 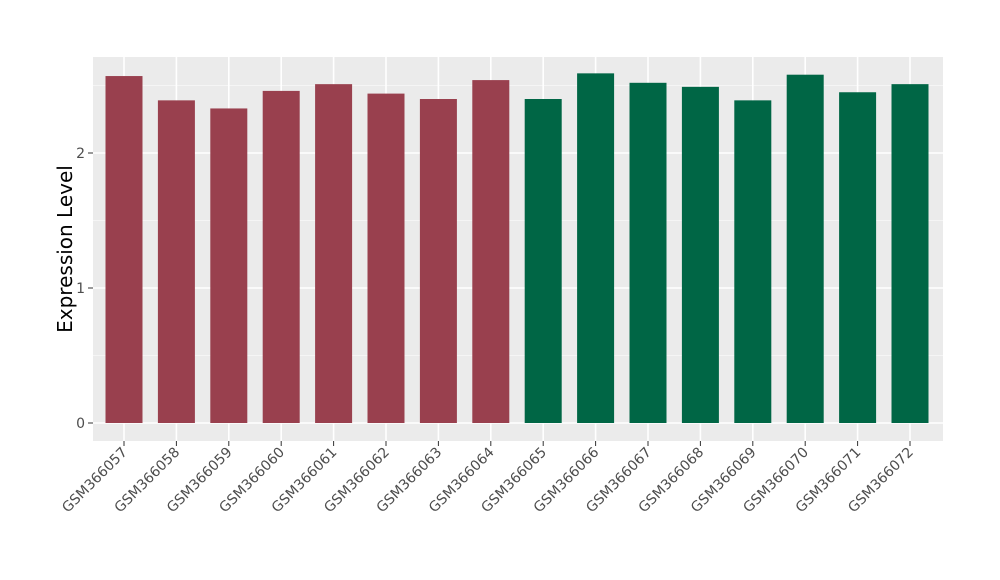 What do you see at coordinates (334, 254) in the screenshot?
I see `bar-GSM366061` at bounding box center [334, 254].